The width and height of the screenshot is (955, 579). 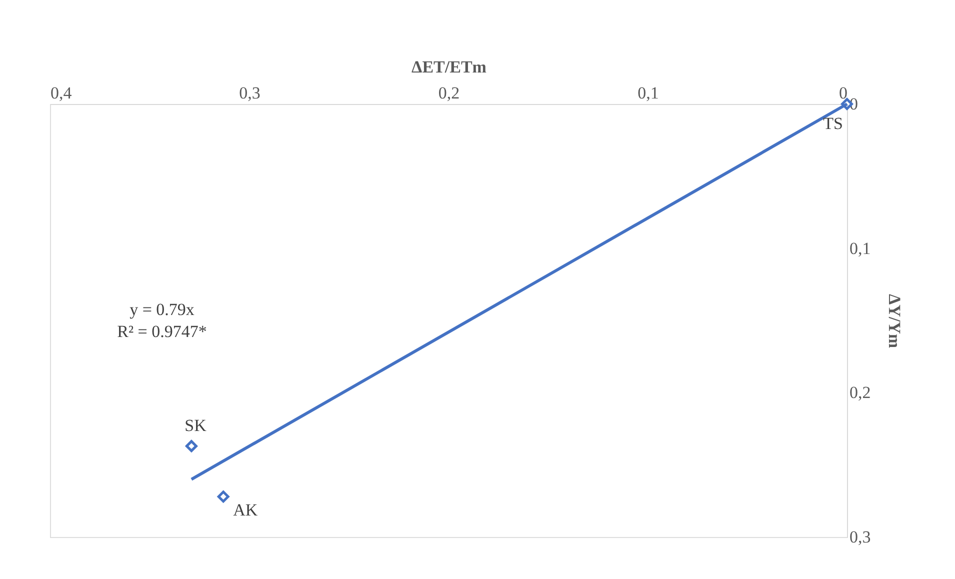 What do you see at coordinates (196, 426) in the screenshot?
I see `annotation: SK` at bounding box center [196, 426].